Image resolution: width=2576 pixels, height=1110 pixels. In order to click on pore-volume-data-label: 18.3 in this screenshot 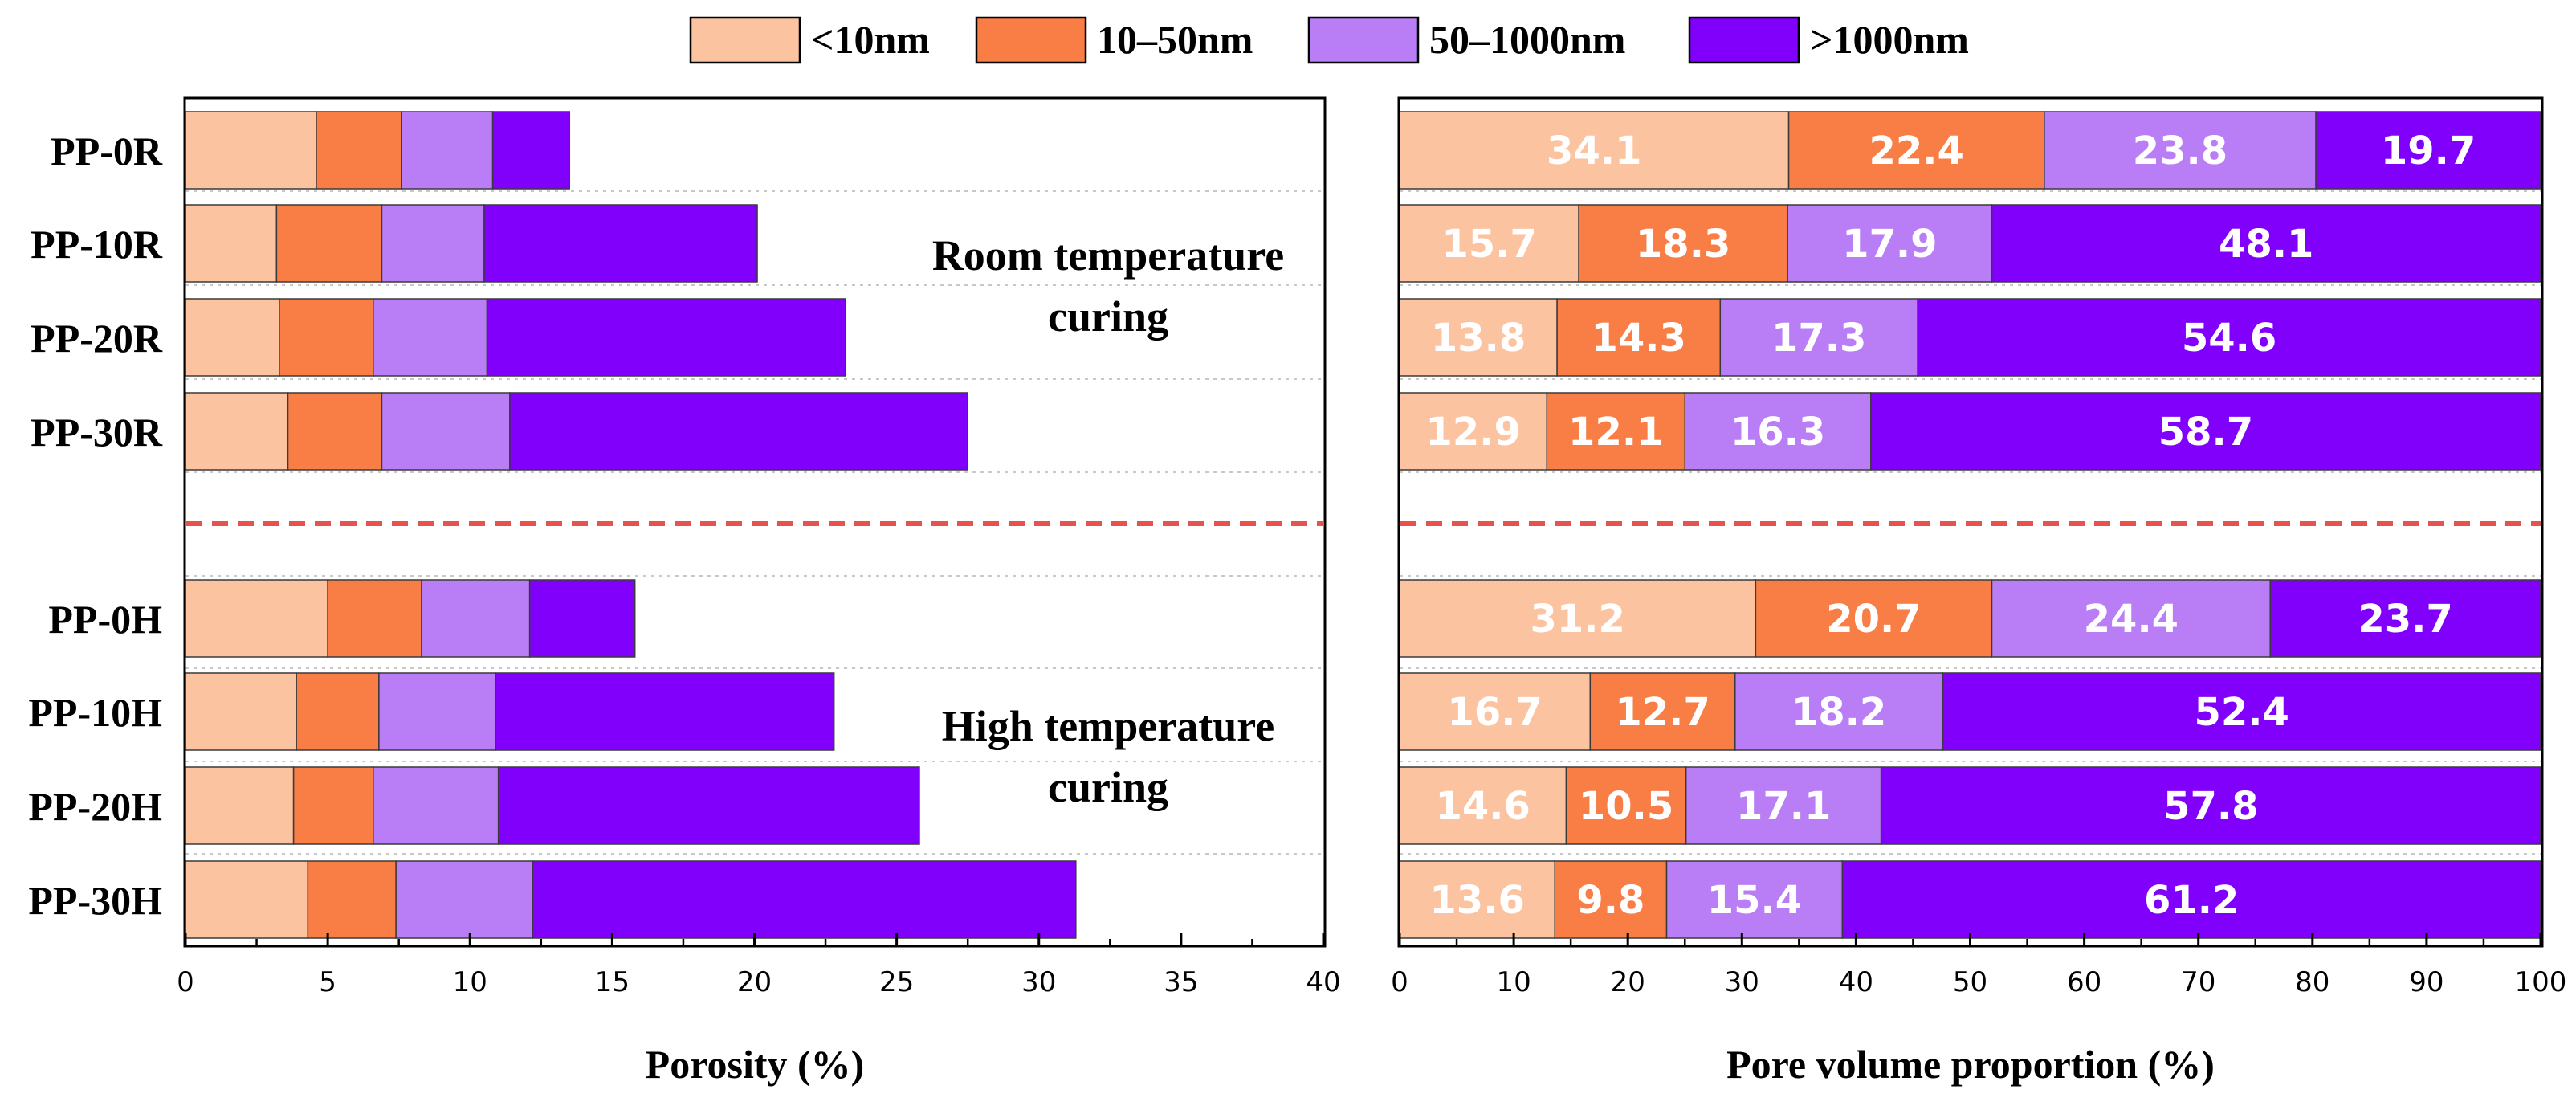, I will do `click(1683, 244)`.